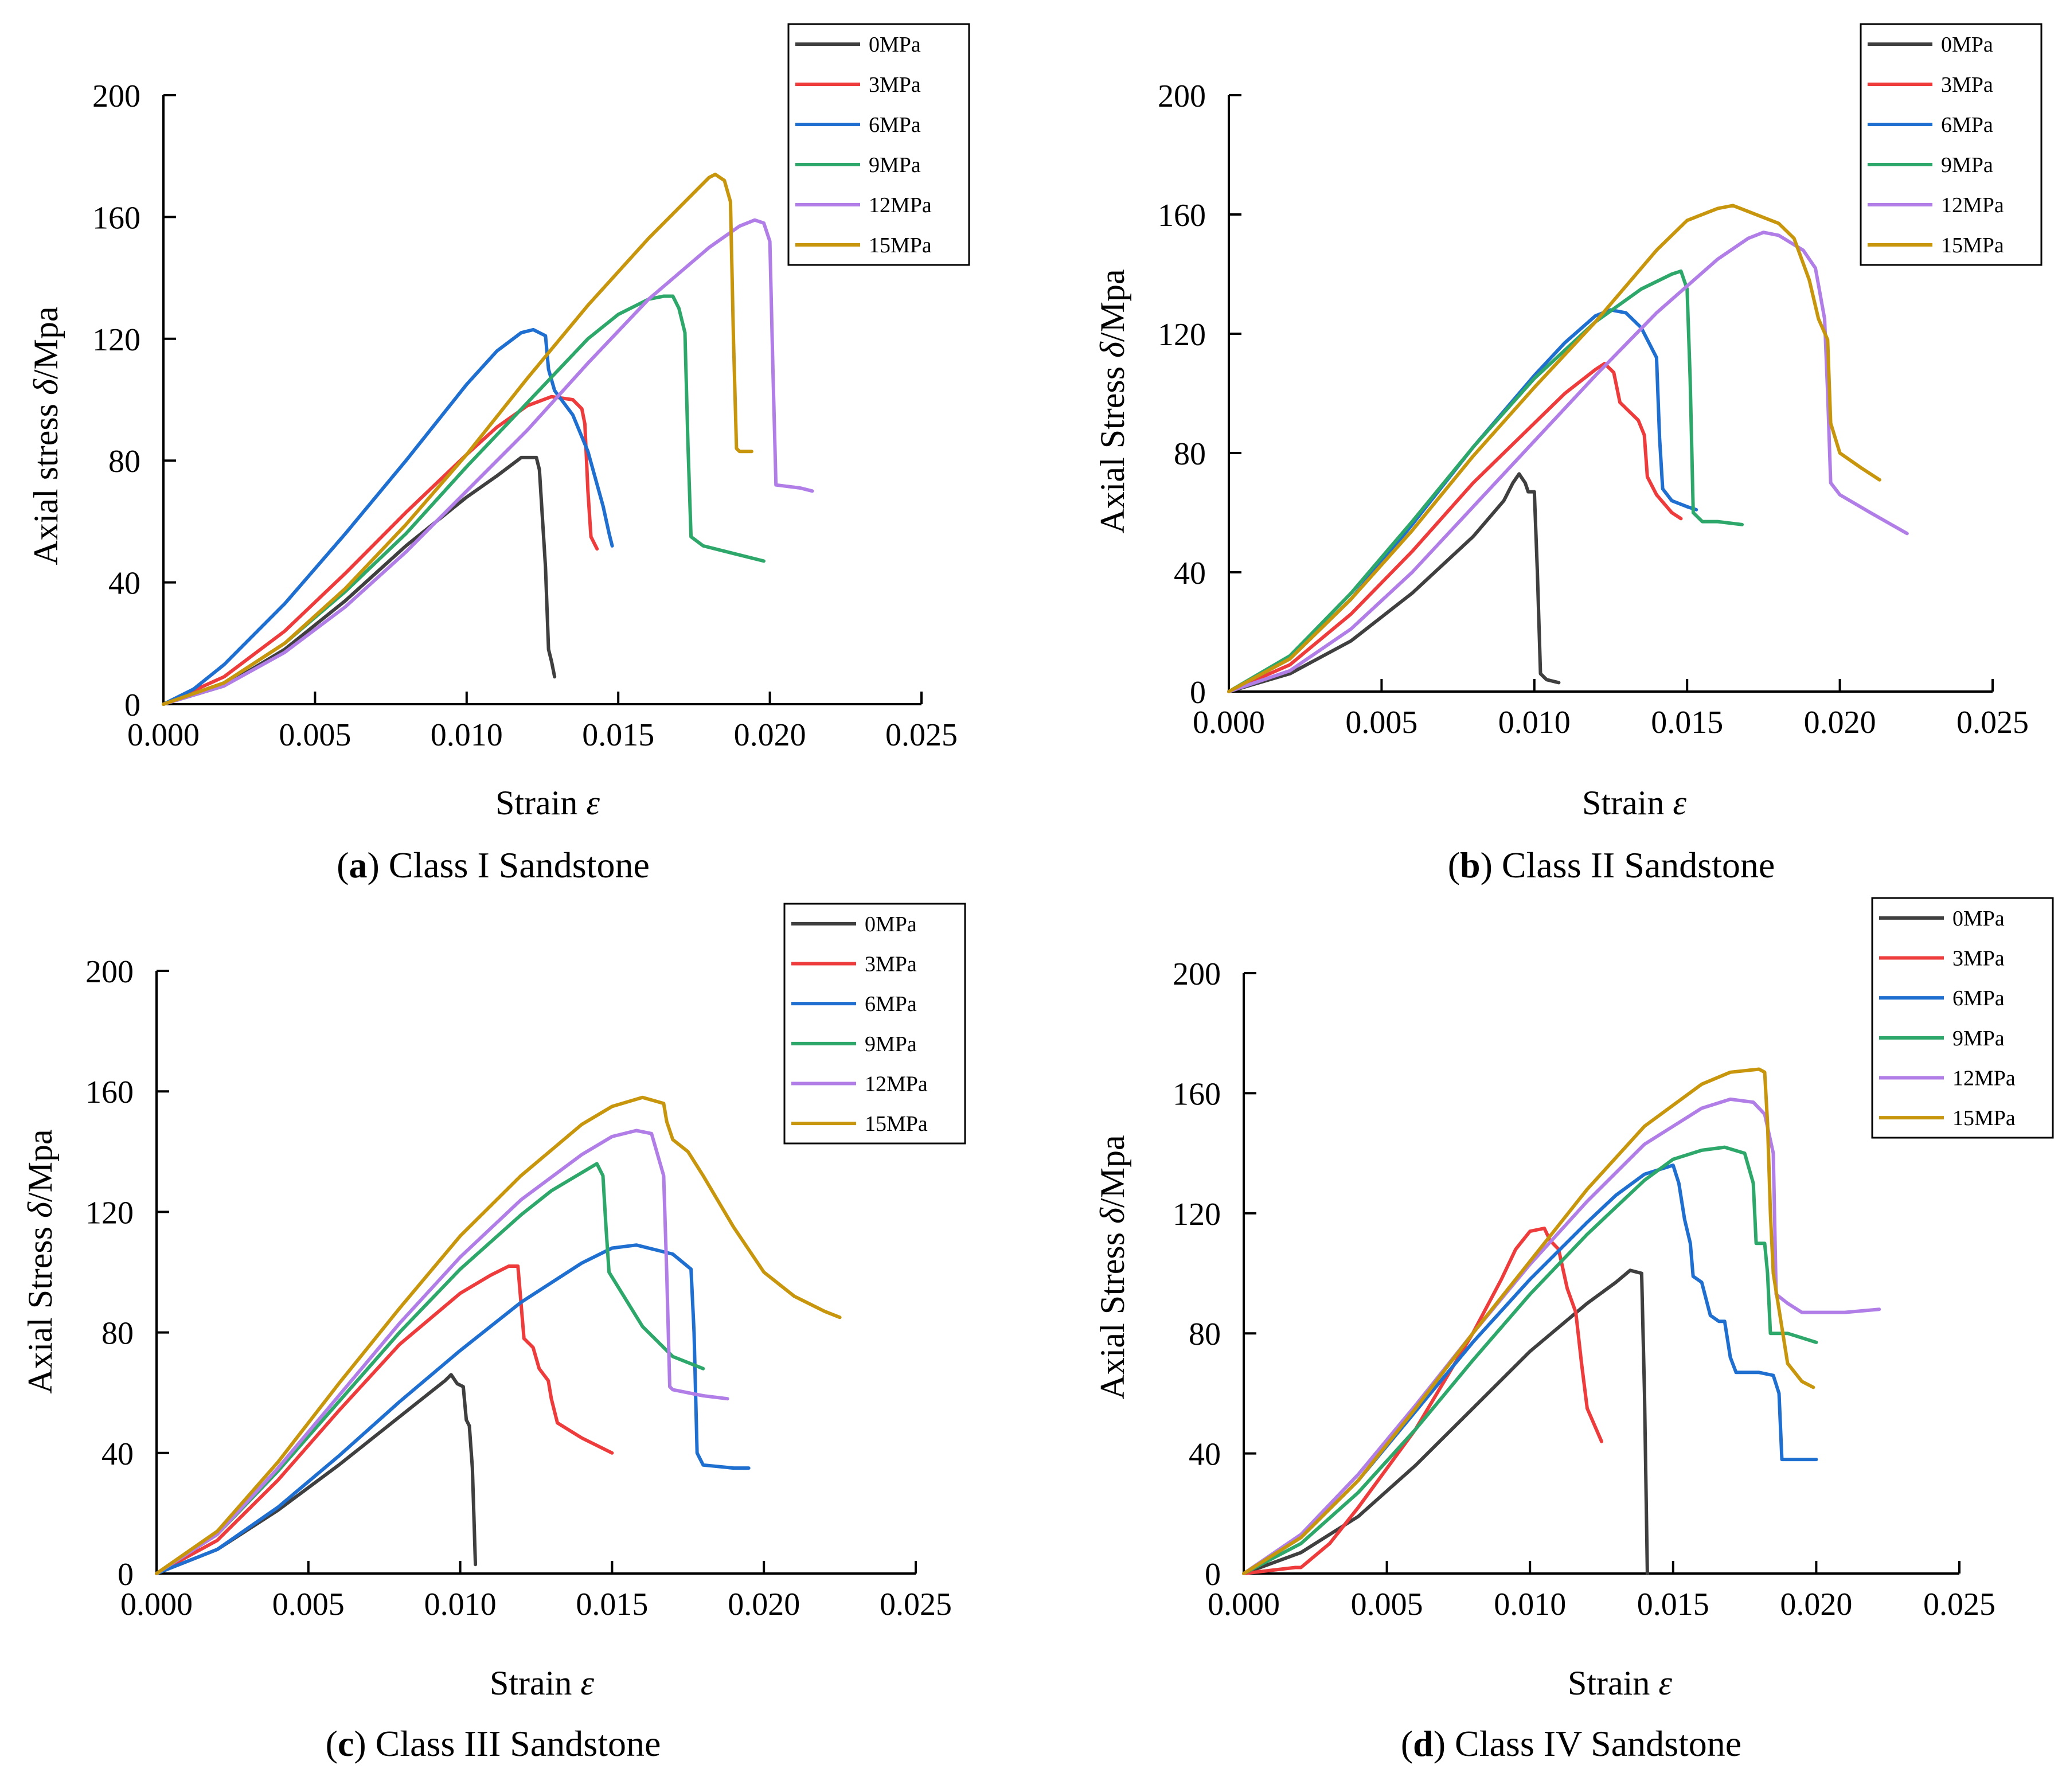 The width and height of the screenshot is (2062, 1792). I want to click on panel-caption: (c) Class III Sandstone, so click(493, 1743).